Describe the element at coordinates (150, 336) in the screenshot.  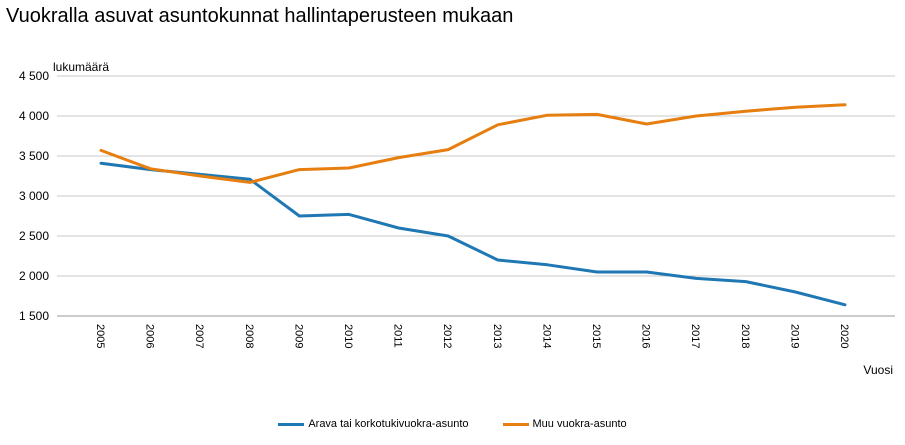
I see `x-tick-label: 2006` at that location.